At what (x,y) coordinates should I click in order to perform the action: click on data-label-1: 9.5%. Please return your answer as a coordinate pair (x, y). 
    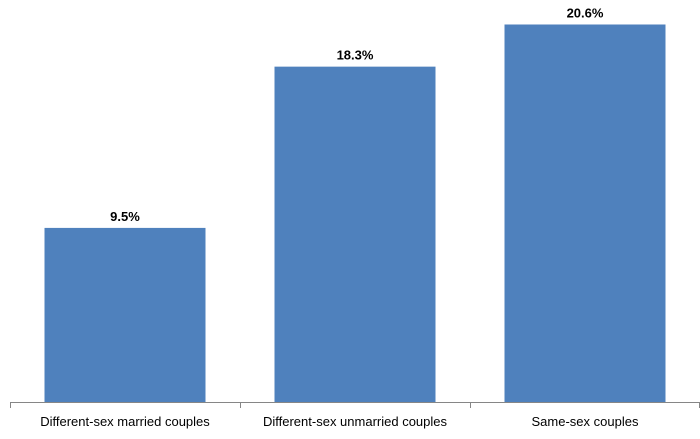
    Looking at the image, I should click on (125, 216).